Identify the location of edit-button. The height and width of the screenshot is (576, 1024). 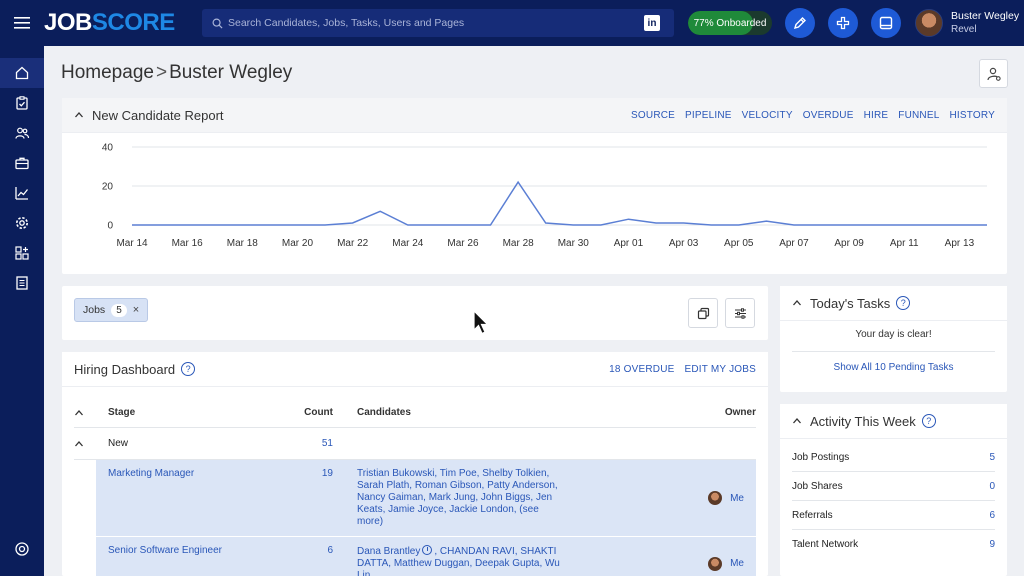
(800, 23).